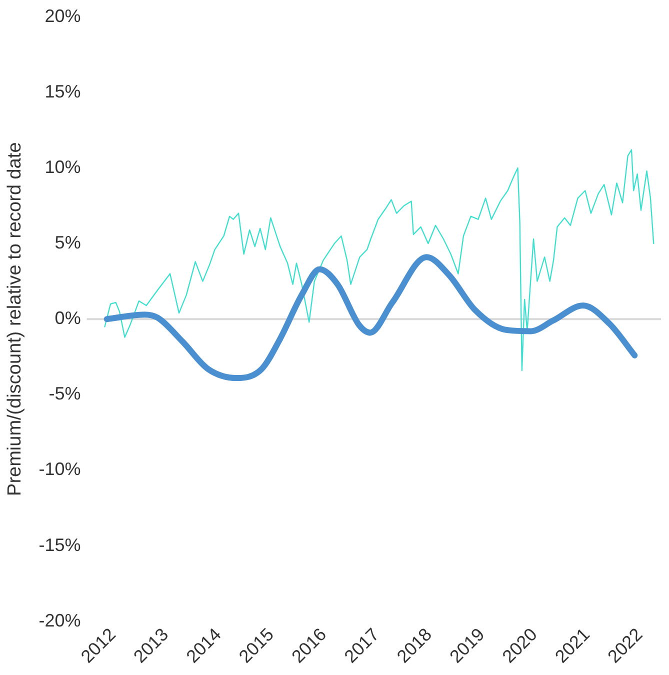 The image size is (669, 675). Describe the element at coordinates (64, 394) in the screenshot. I see `y-tick-label: -5%` at that location.